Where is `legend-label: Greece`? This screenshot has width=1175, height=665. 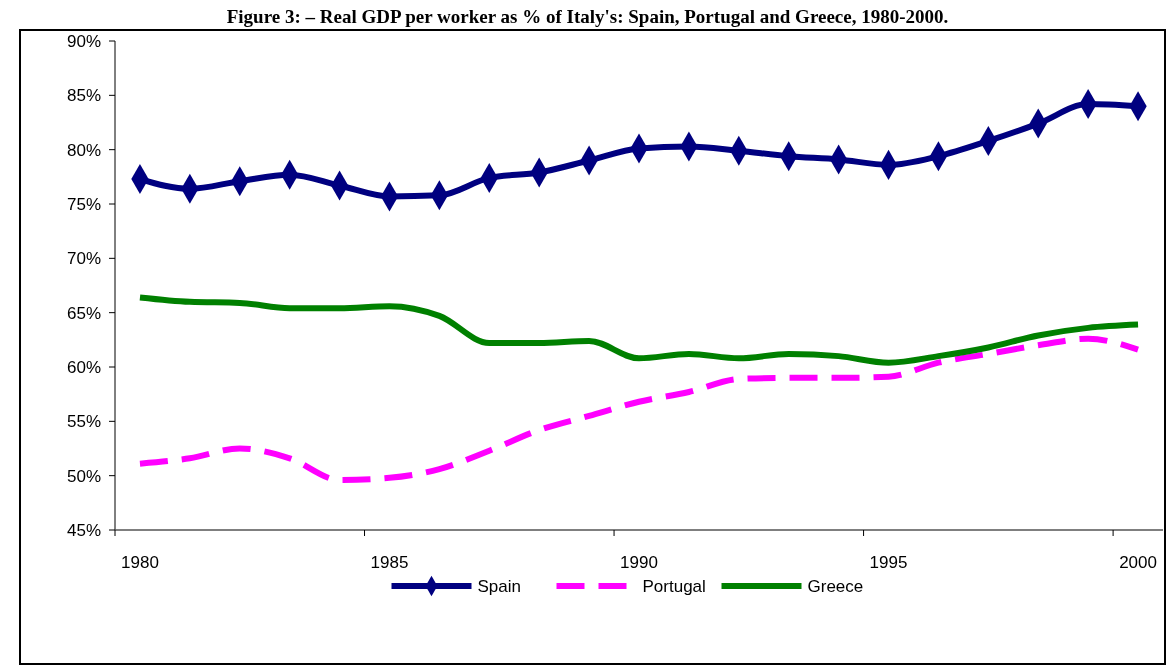 legend-label: Greece is located at coordinates (835, 586).